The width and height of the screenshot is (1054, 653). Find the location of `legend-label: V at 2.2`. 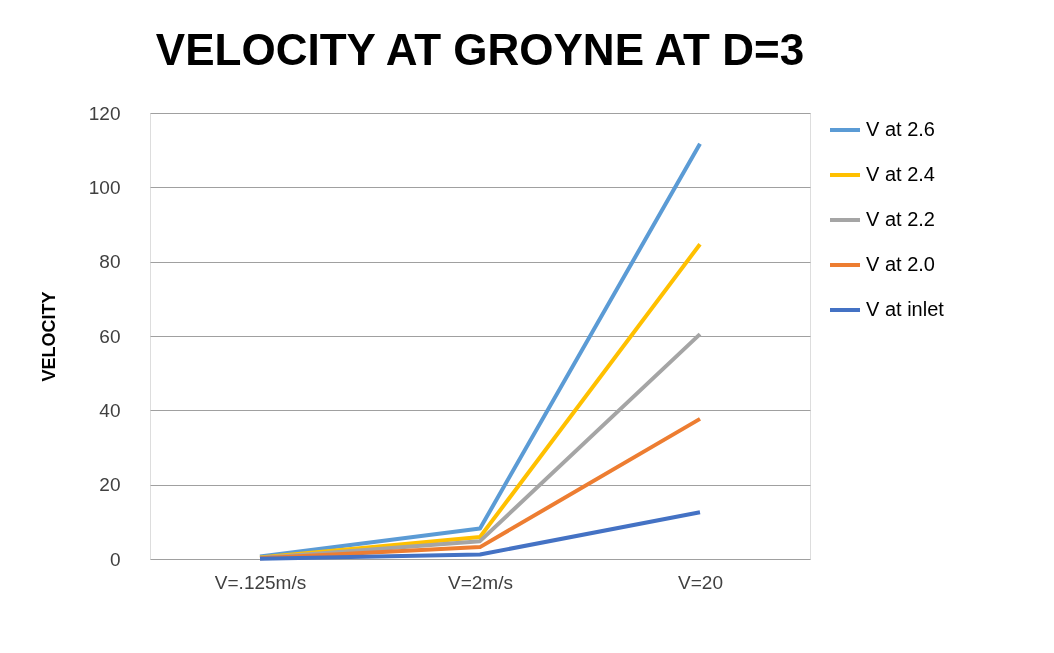

legend-label: V at 2.2 is located at coordinates (900, 219).